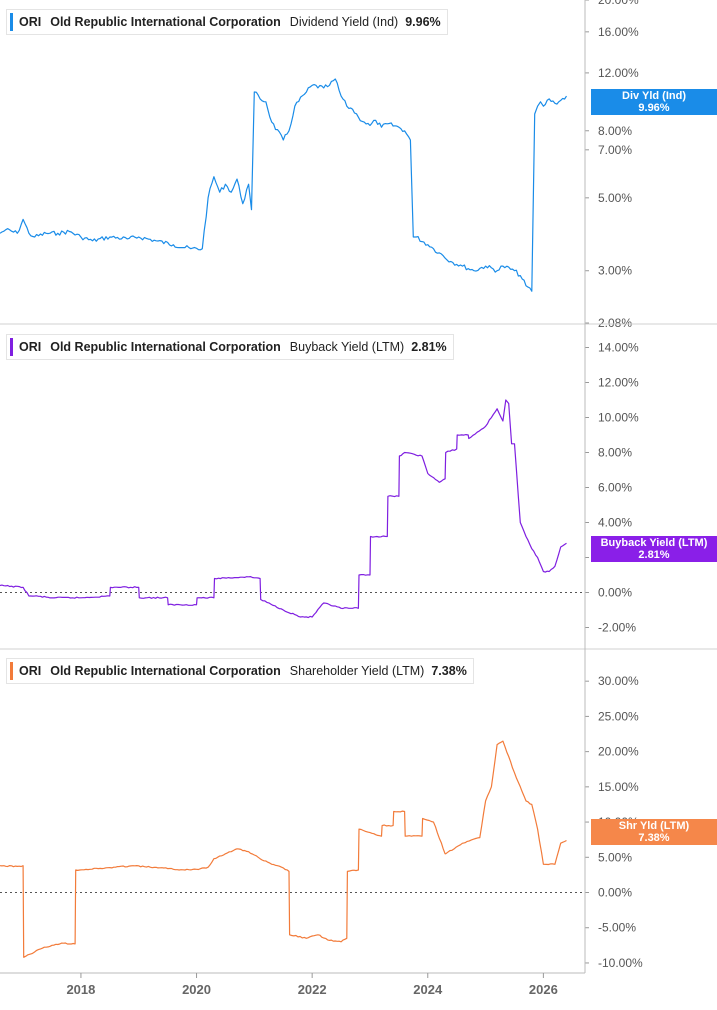 This screenshot has width=717, height=1010. I want to click on flag-value: 7.38%, so click(654, 838).